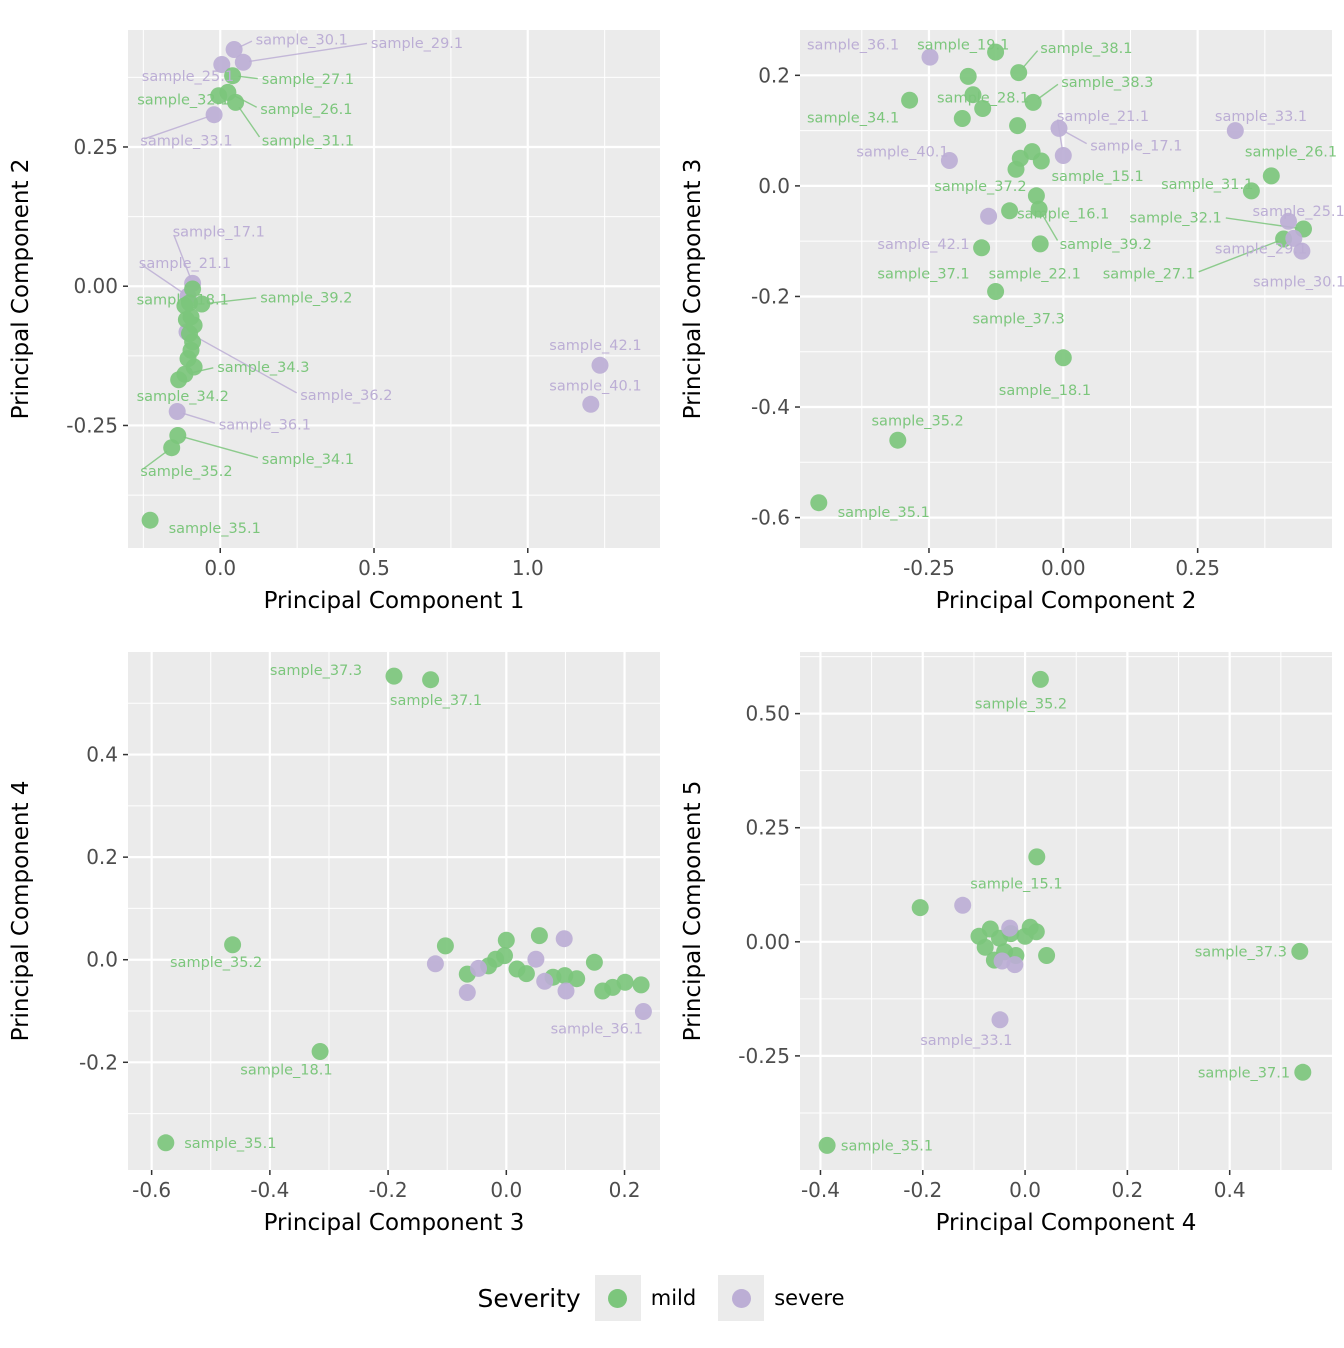 The height and width of the screenshot is (1348, 1344). I want to click on point-label: sample_28.1, so click(983, 98).